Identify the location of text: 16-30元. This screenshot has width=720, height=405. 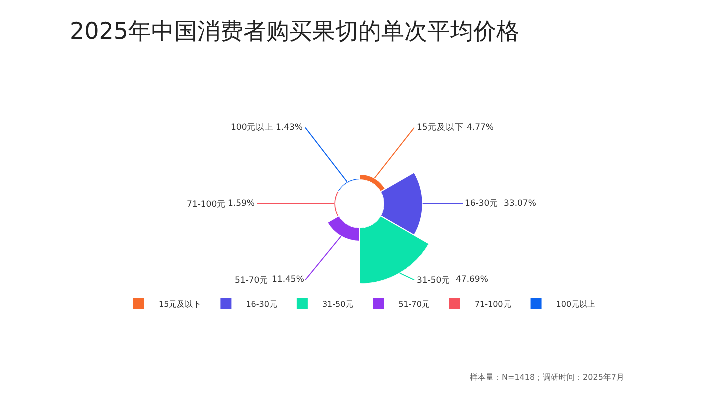
(482, 204).